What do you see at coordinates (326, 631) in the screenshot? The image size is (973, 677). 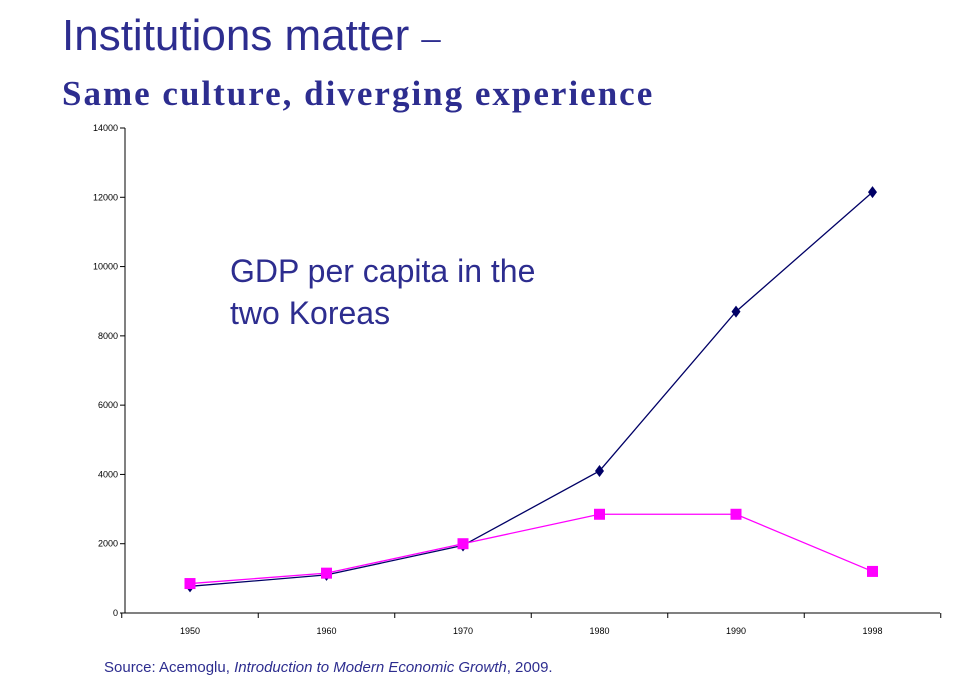 I see `x-tick-label: 1960` at bounding box center [326, 631].